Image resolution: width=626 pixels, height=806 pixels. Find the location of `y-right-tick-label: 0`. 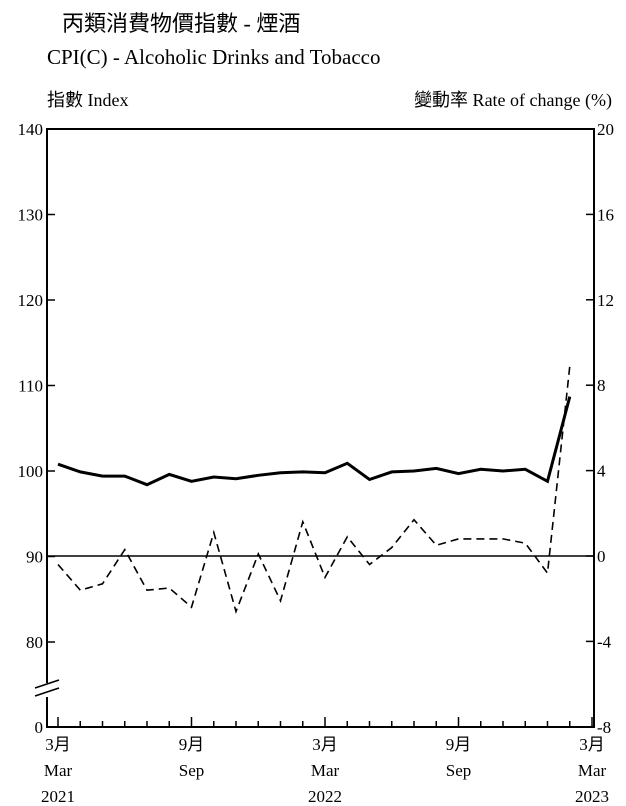

y-right-tick-label: 0 is located at coordinates (601, 556).